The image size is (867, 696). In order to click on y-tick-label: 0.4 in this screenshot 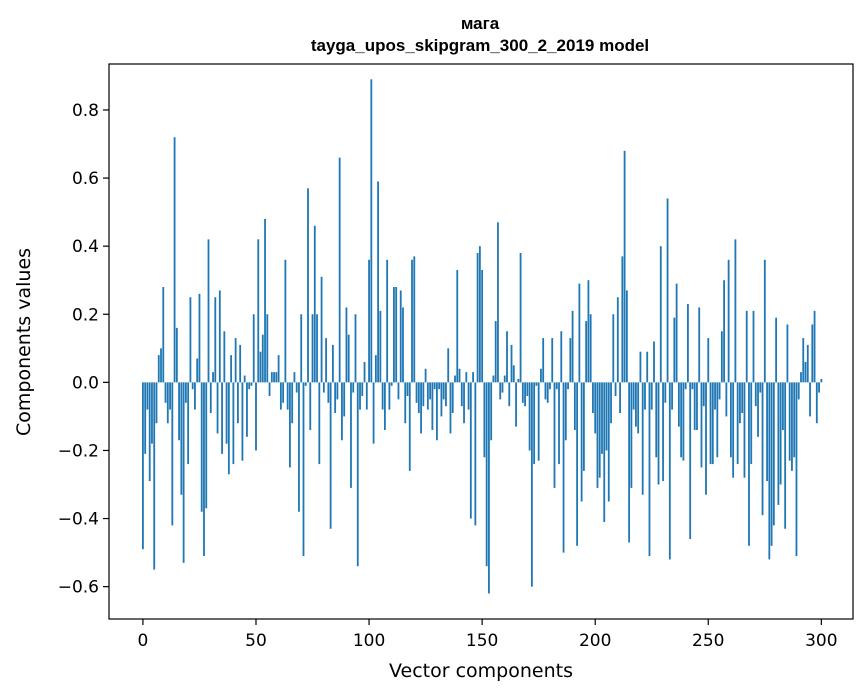, I will do `click(85, 247)`.